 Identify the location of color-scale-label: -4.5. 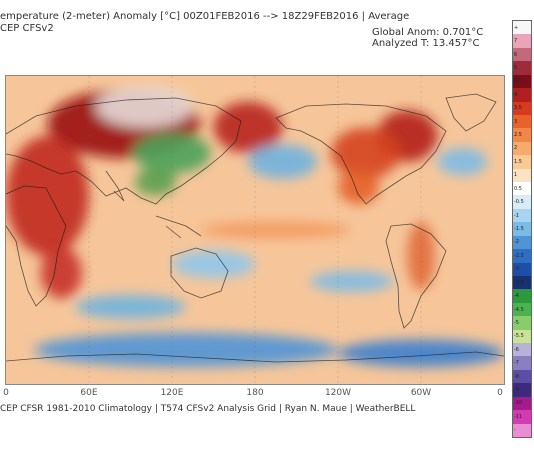
(519, 309).